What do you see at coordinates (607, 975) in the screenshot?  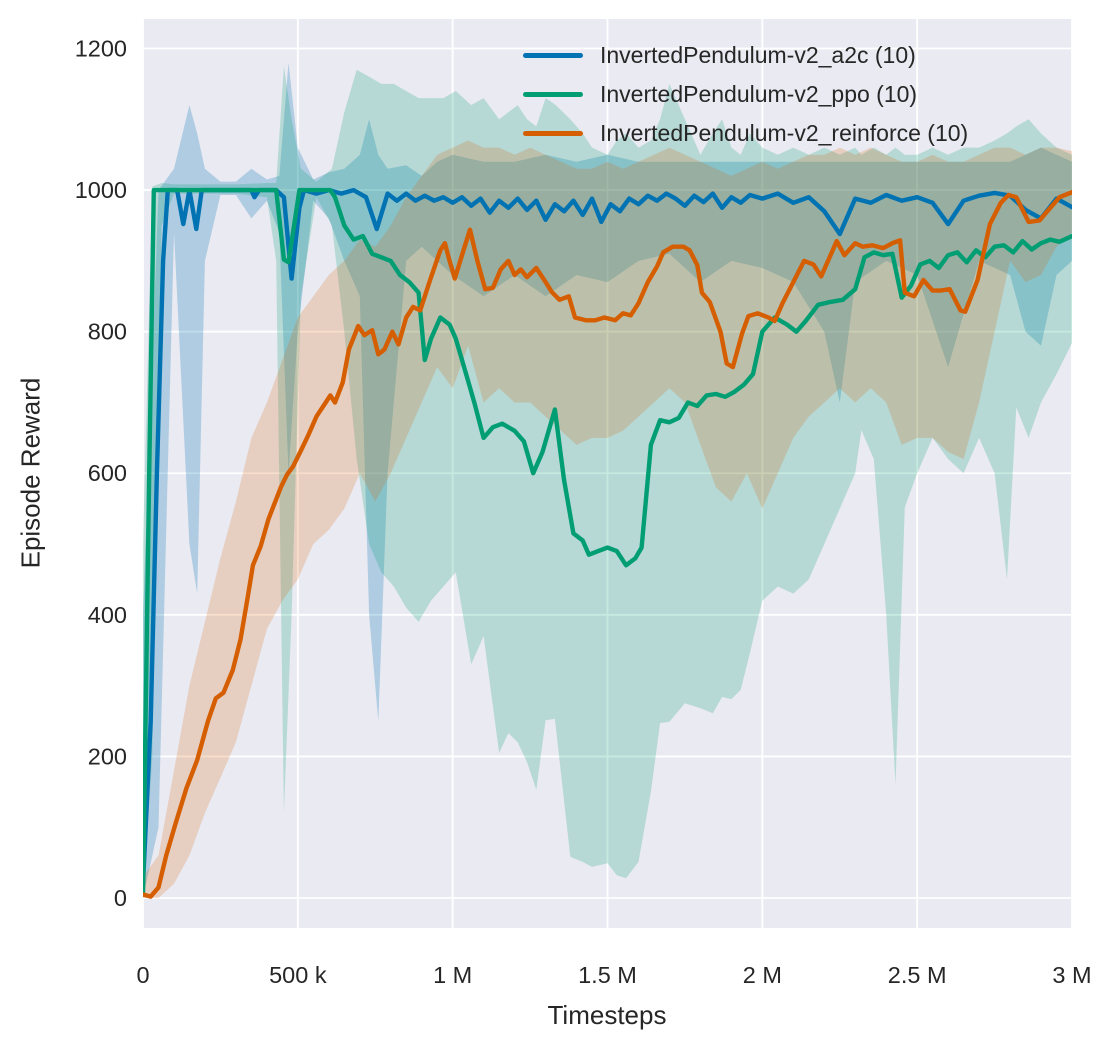 I see `x-tick-label: 1.5 M` at bounding box center [607, 975].